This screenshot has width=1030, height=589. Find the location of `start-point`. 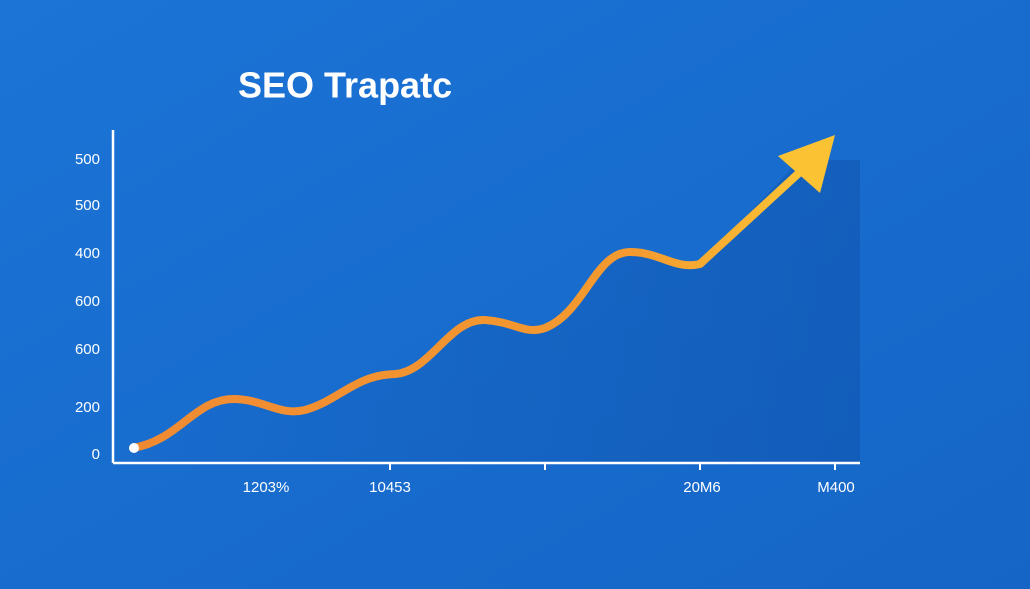

start-point is located at coordinates (134, 448).